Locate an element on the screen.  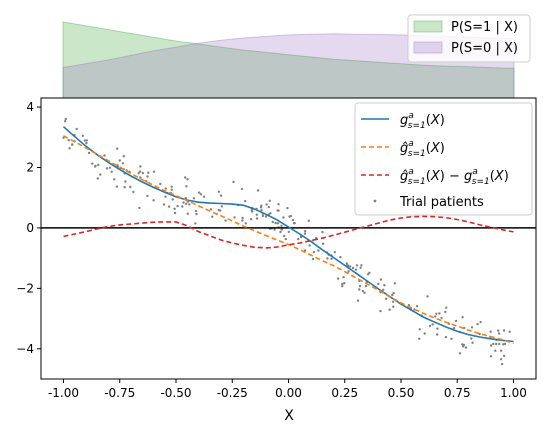
y-axis-ticks: 4 2 0 −2 −4 is located at coordinates (28, 228).